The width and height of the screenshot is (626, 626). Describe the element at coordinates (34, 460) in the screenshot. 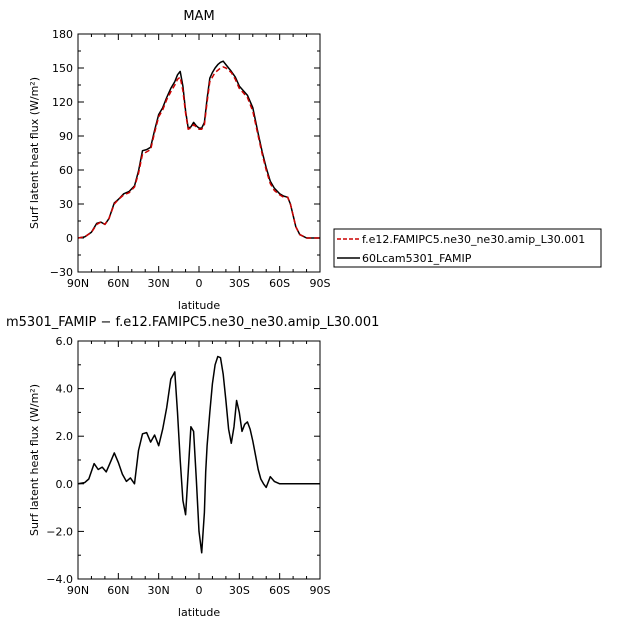

I see `bottom-y-axis-label: Surf latent heat flux (W/m²)` at that location.